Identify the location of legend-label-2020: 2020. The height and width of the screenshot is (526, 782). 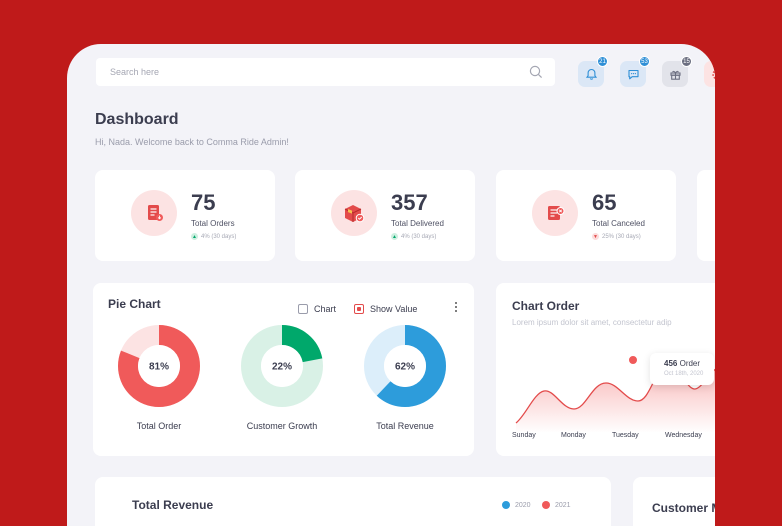
(523, 505).